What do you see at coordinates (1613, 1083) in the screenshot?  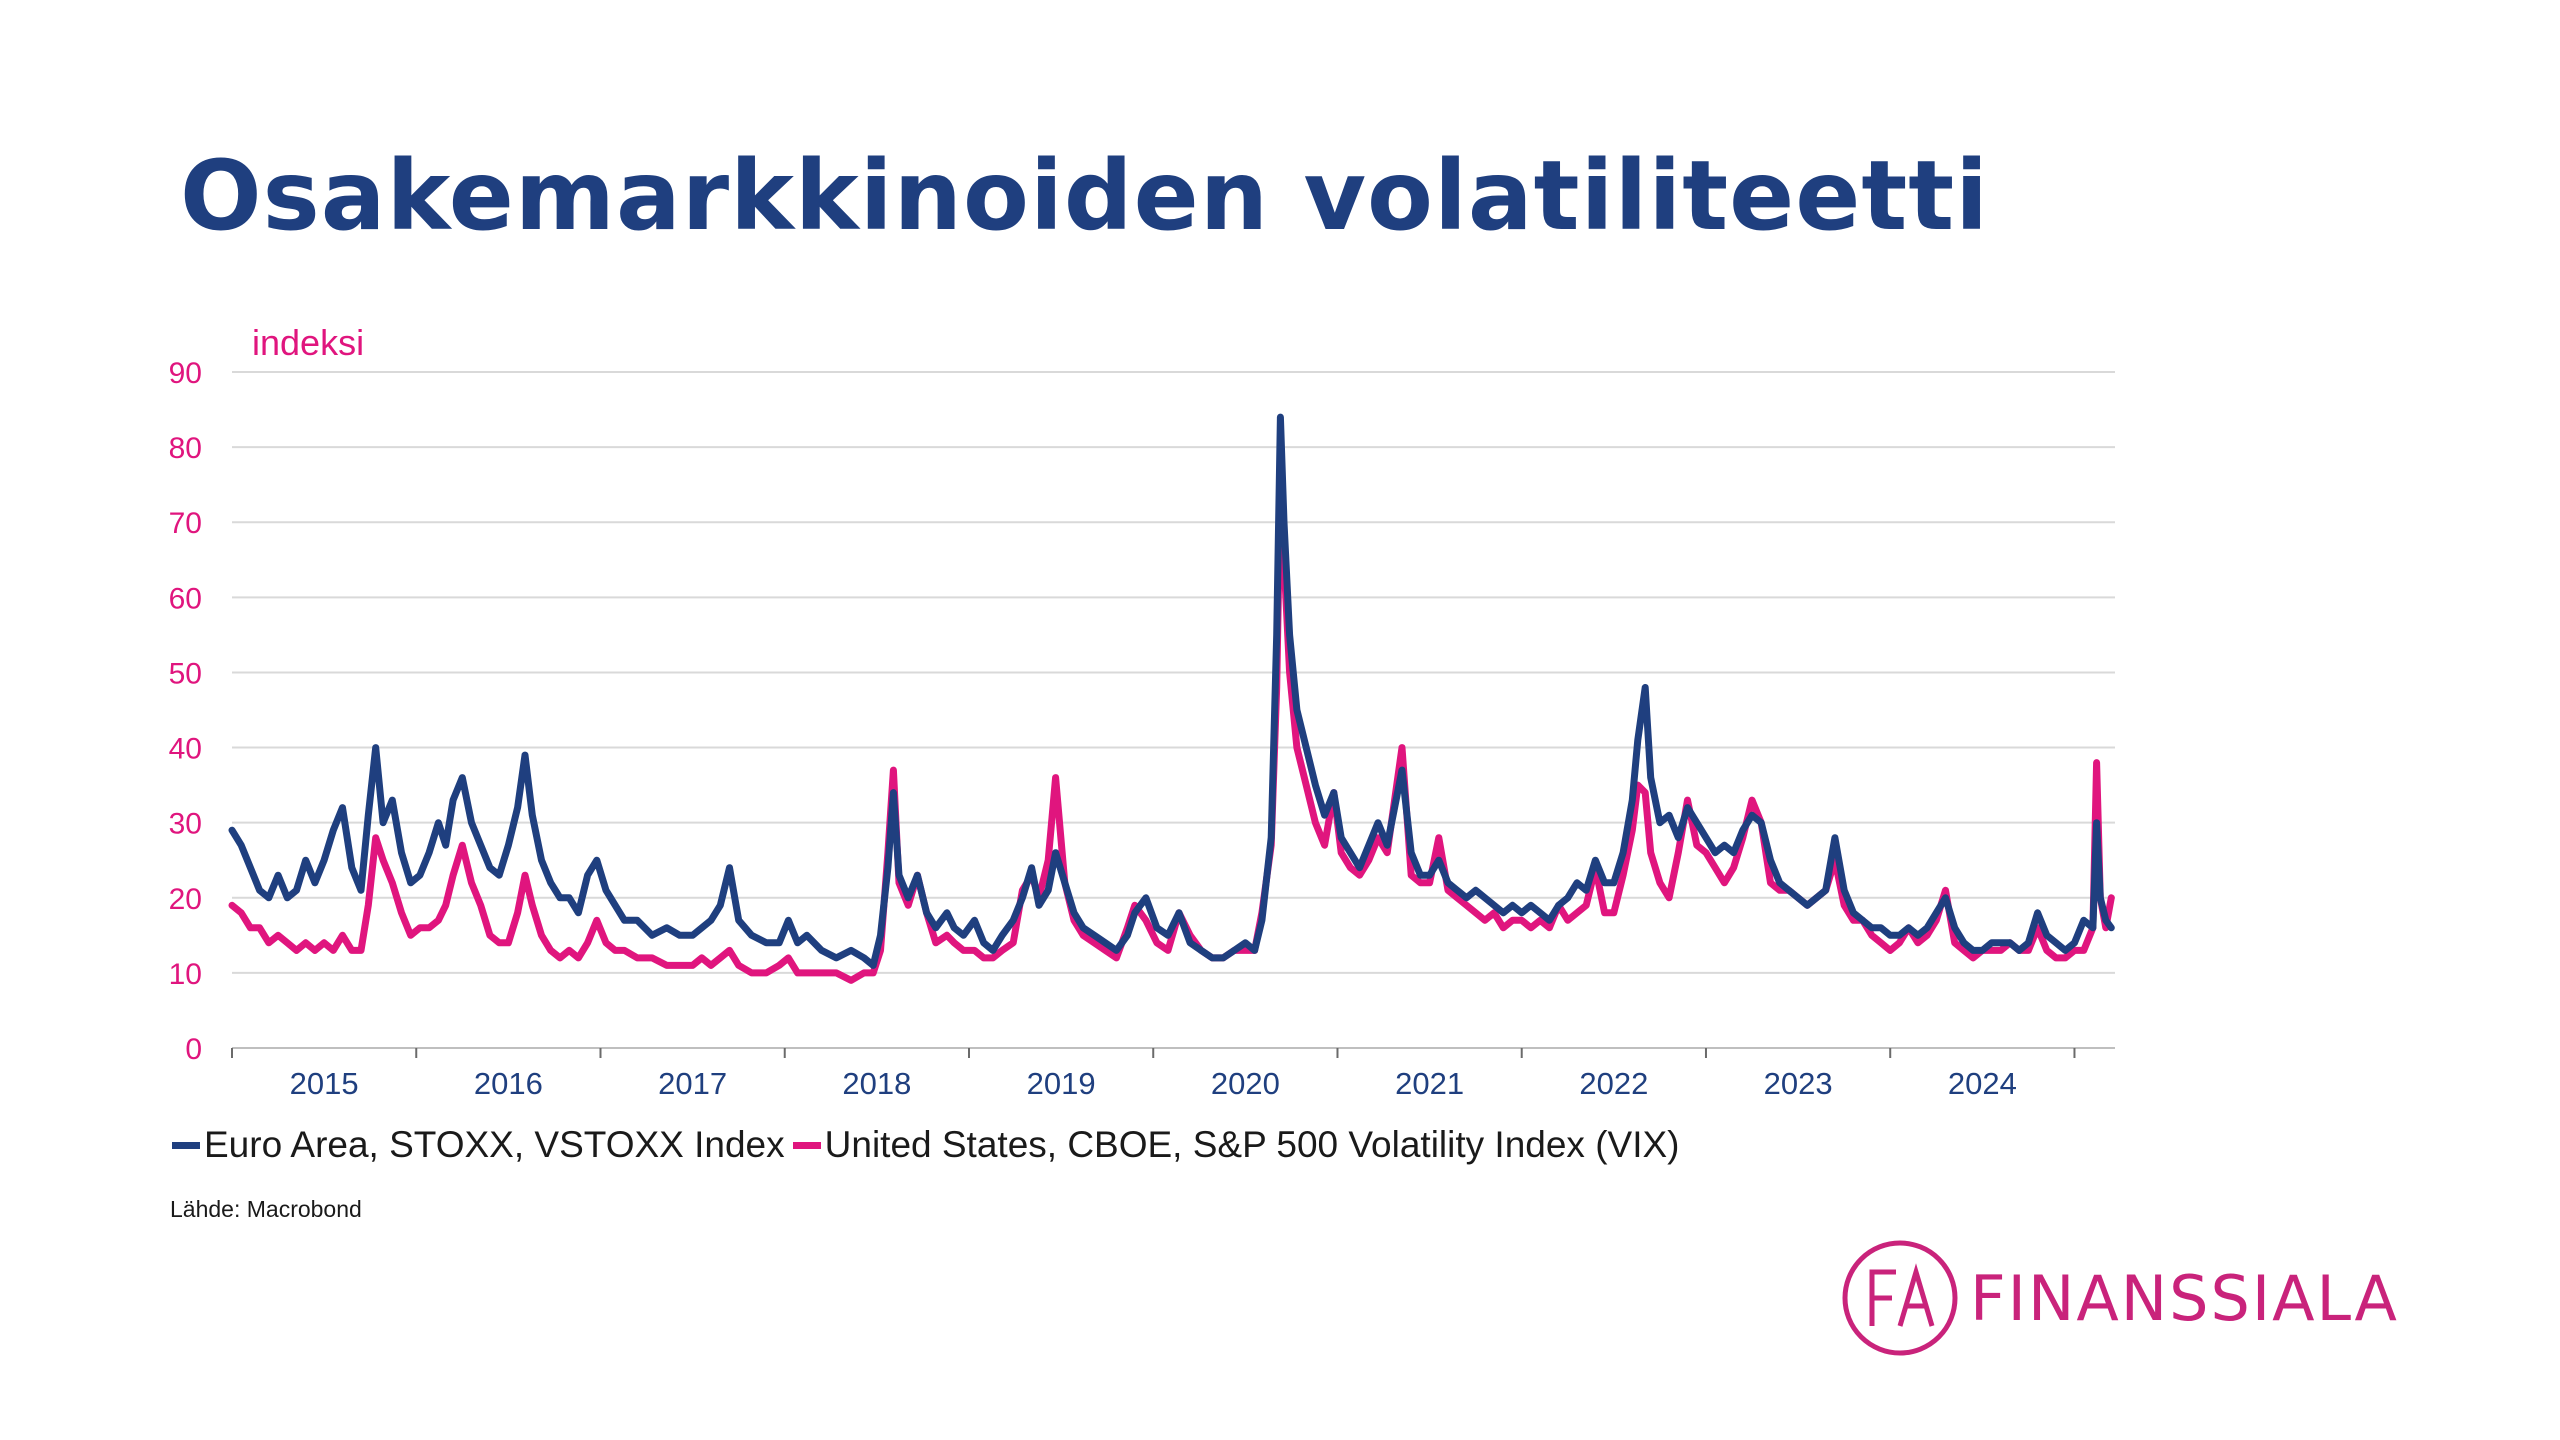 I see `x-tick-label: 2022` at bounding box center [1613, 1083].